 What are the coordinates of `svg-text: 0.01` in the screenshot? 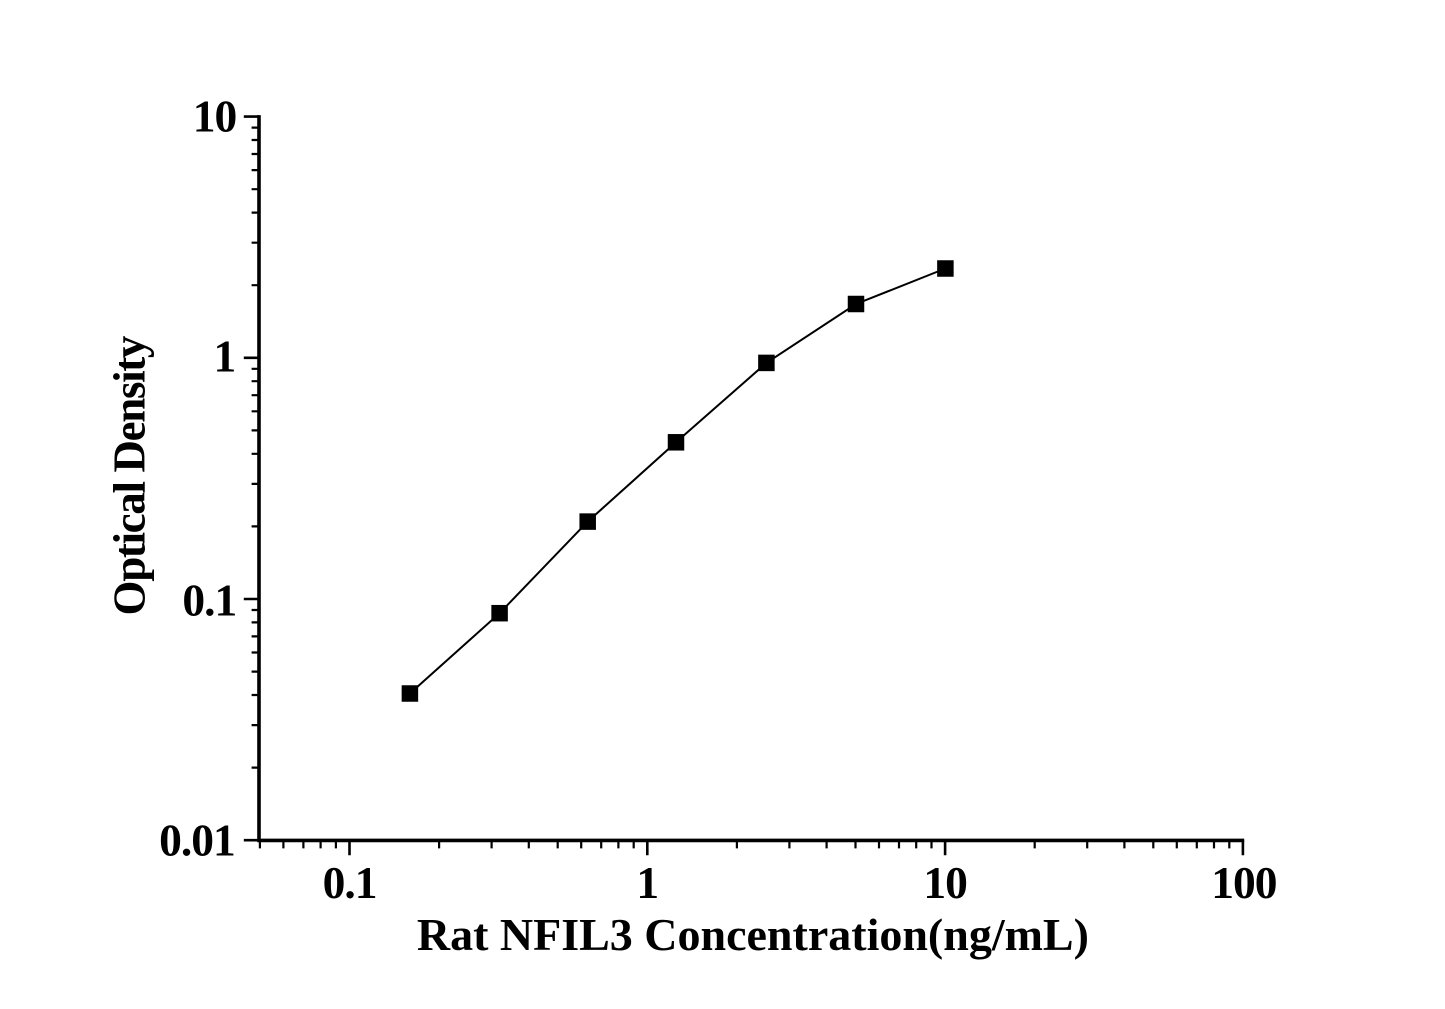 It's located at (197, 839).